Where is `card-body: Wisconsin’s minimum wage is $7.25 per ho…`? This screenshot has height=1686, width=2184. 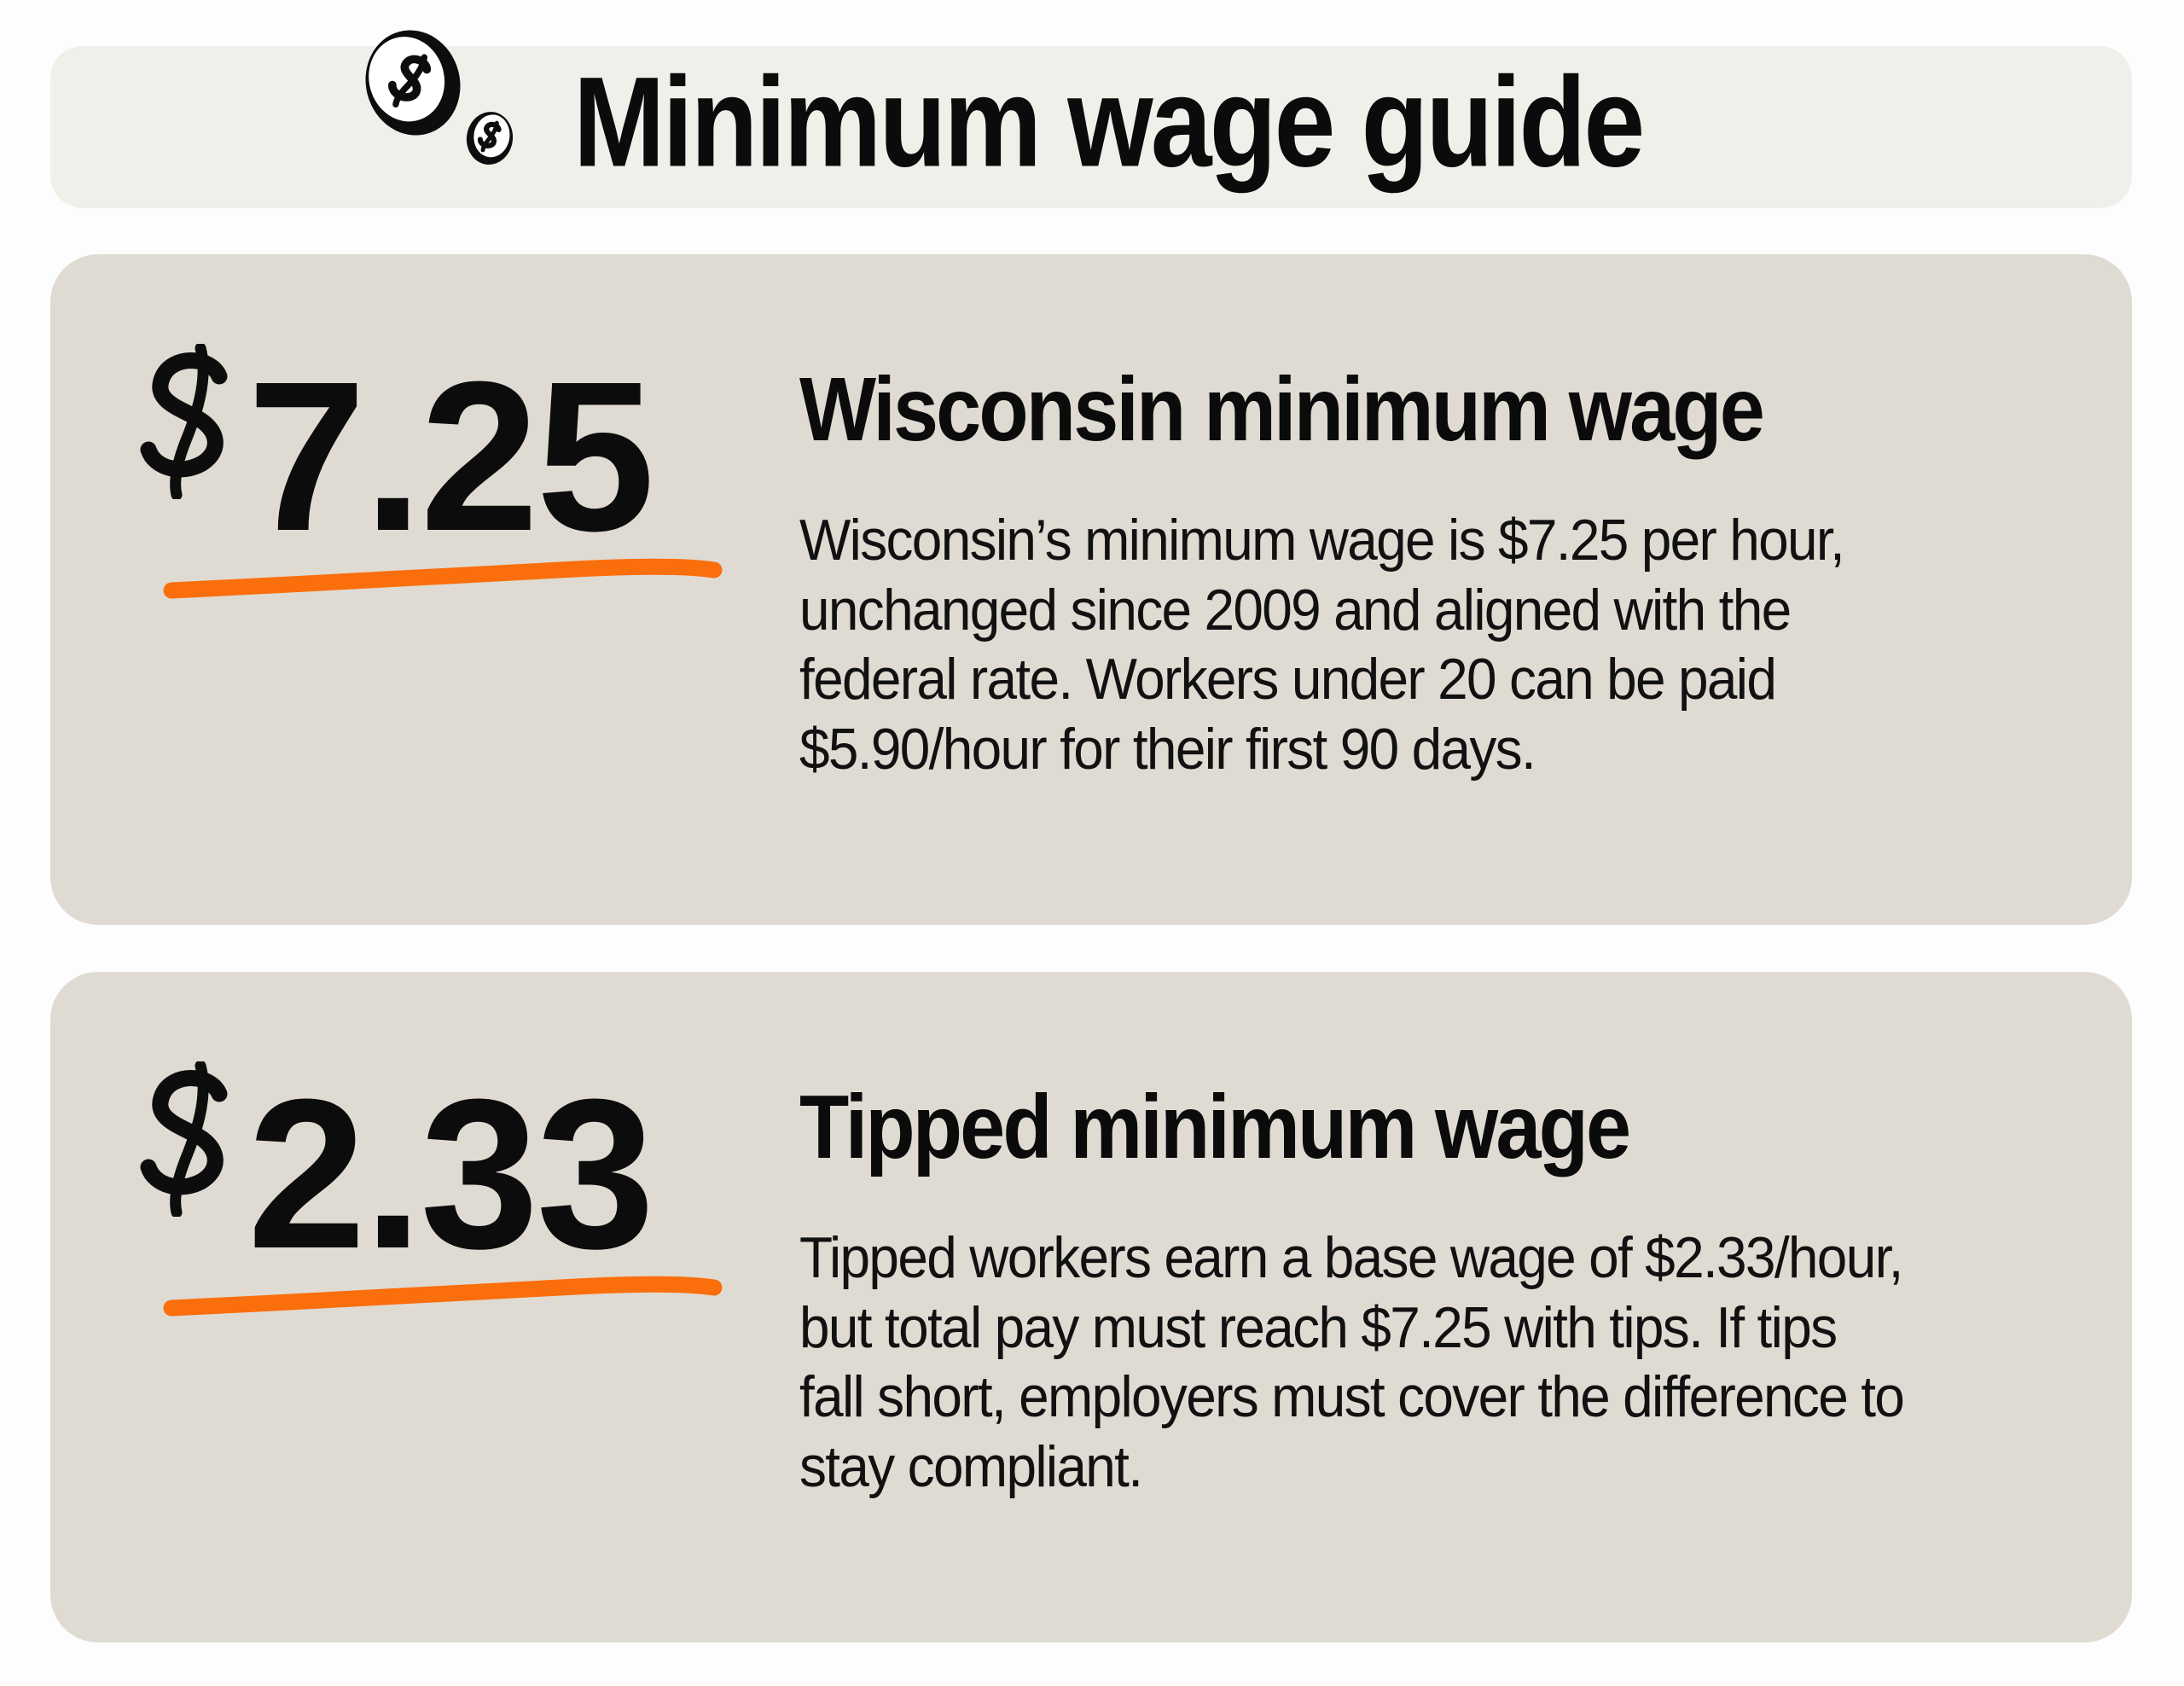 card-body: Wisconsin’s minimum wage is $7.25 per ho… is located at coordinates (1322, 645).